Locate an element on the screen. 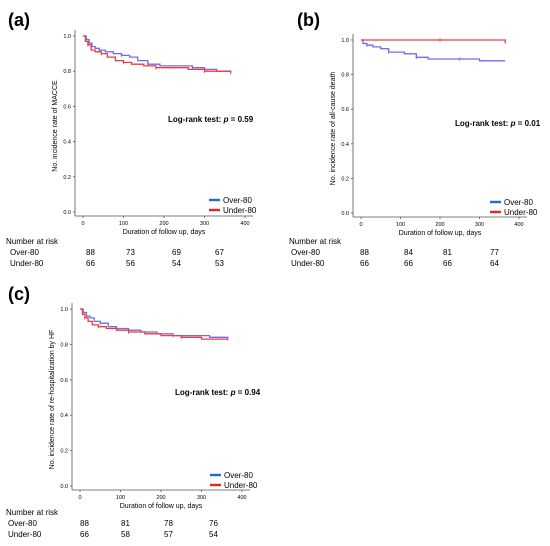 This screenshot has width=550, height=546. logrank-annotation: Log-rank test: p = 0.01 is located at coordinates (498, 123).